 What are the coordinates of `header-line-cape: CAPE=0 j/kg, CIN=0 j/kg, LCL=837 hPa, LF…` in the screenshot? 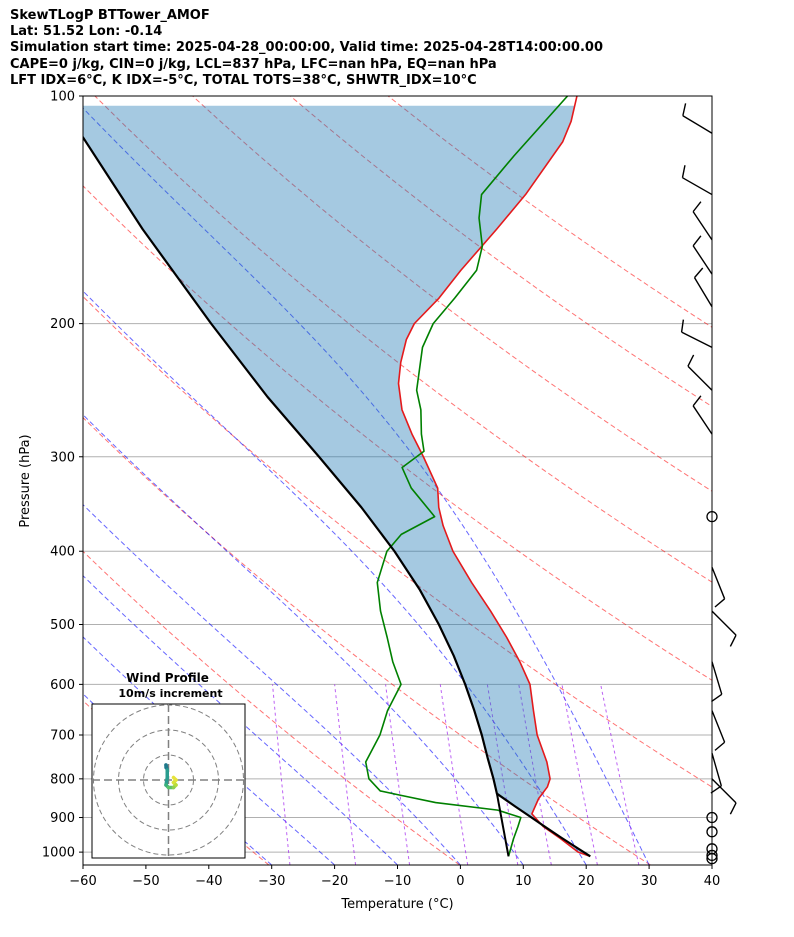 It's located at (253, 64).